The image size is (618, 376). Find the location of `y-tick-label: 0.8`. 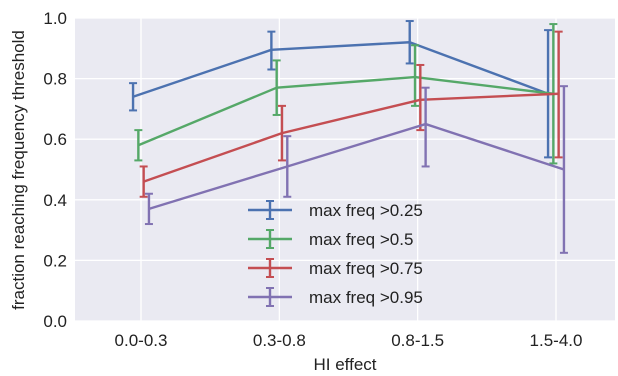

y-tick-label: 0.8 is located at coordinates (55, 79).